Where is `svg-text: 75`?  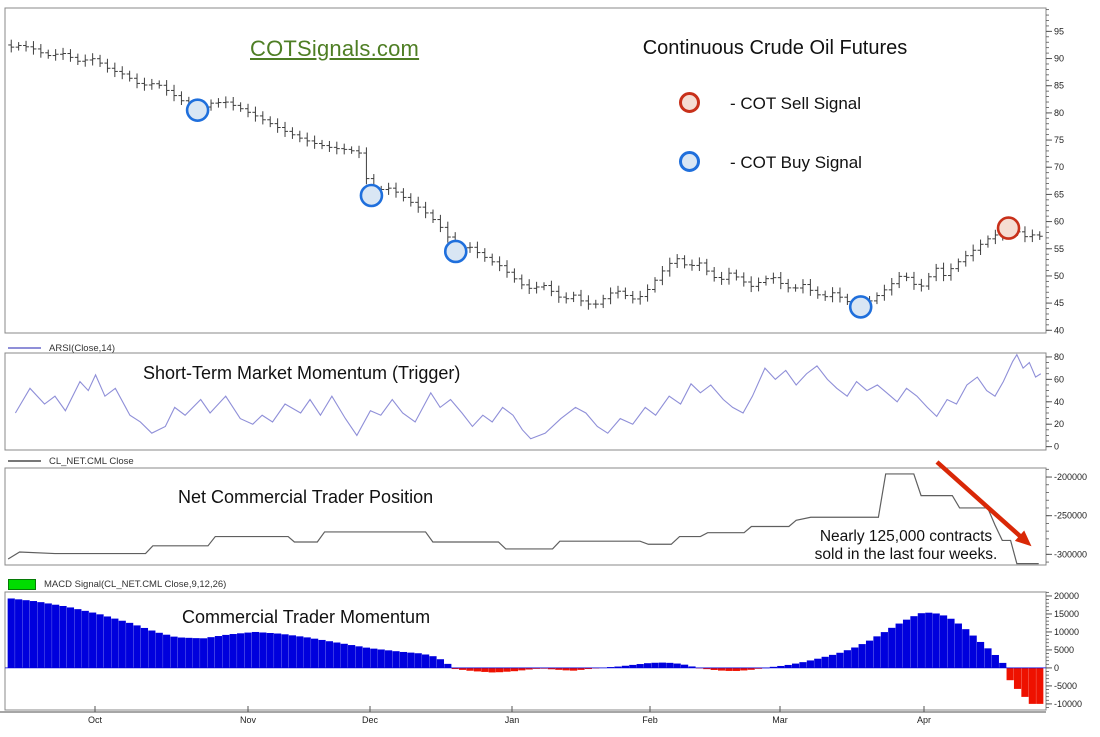
svg-text: 75 is located at coordinates (1059, 140).